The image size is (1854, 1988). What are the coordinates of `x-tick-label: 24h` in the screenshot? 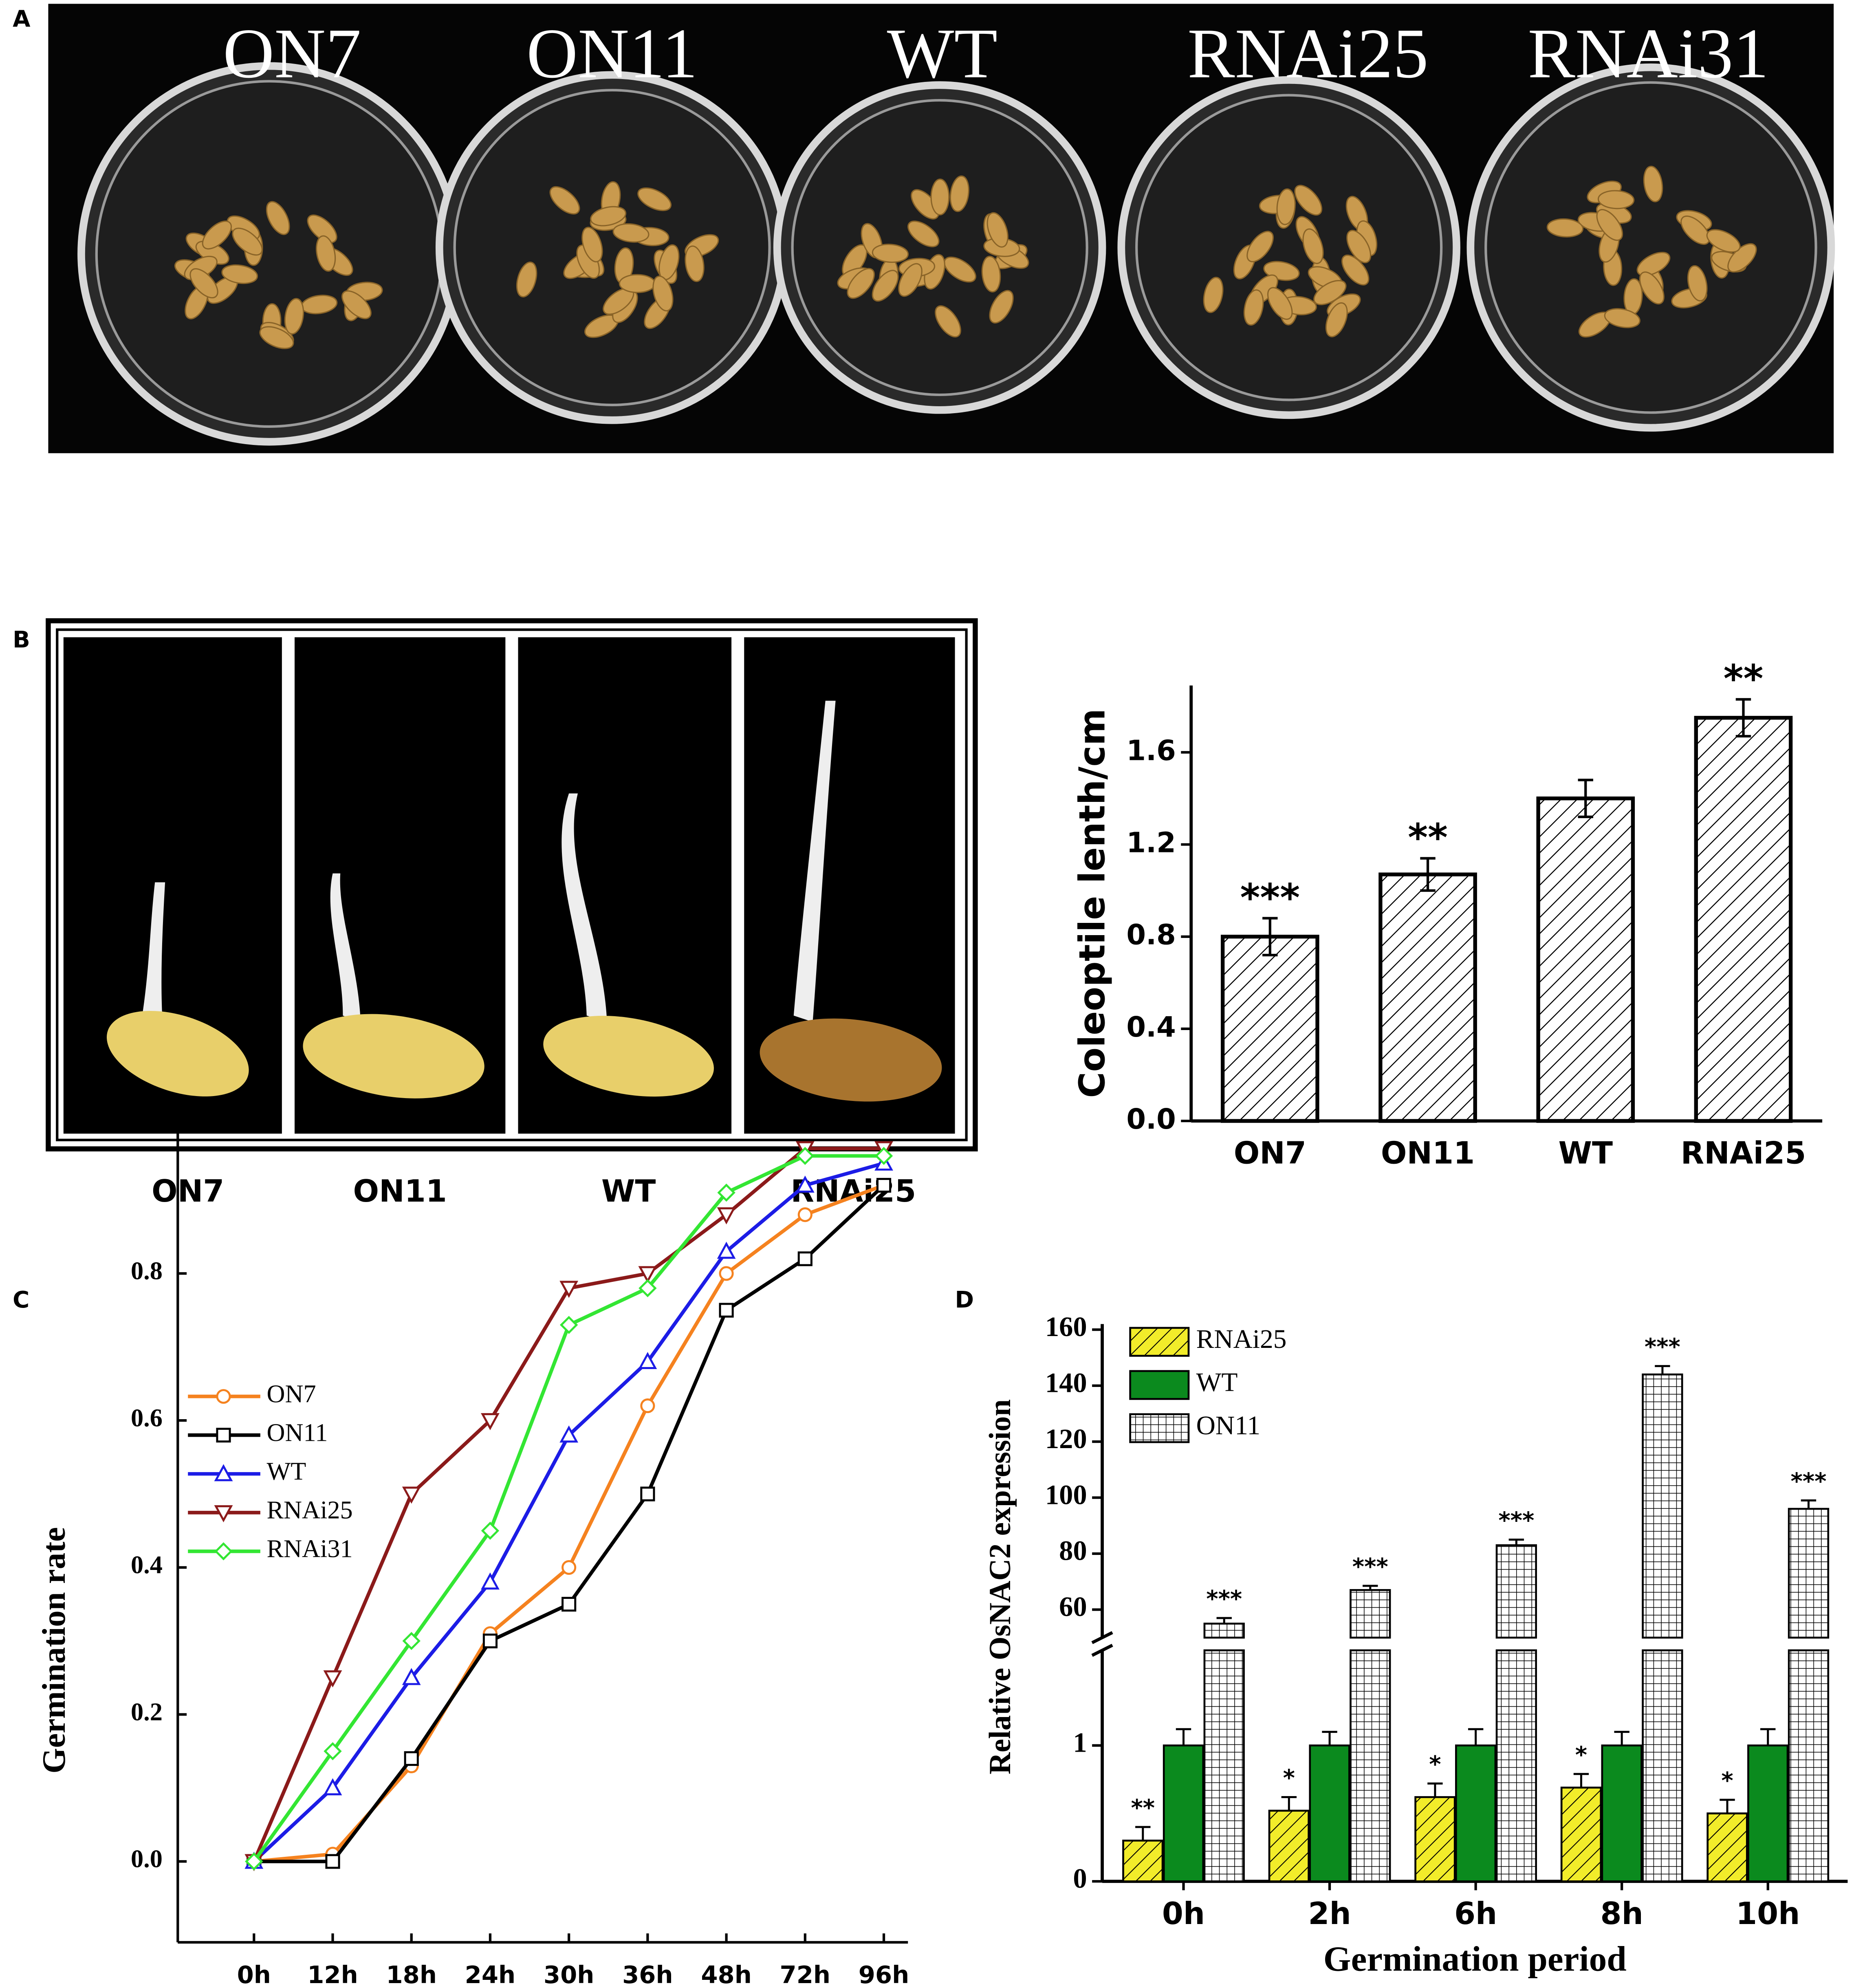 It's located at (491, 1975).